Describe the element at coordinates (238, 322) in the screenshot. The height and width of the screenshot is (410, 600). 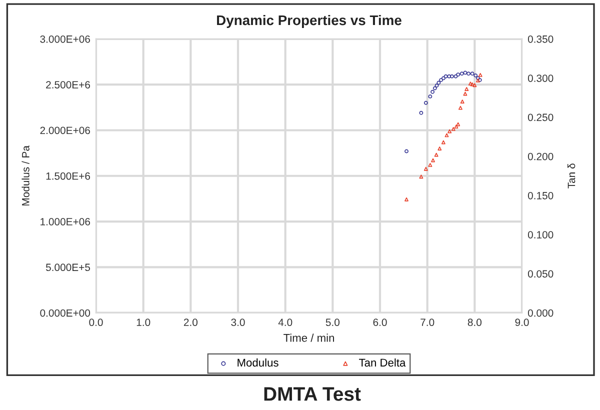
I see `x-tick-label: 3.0` at that location.